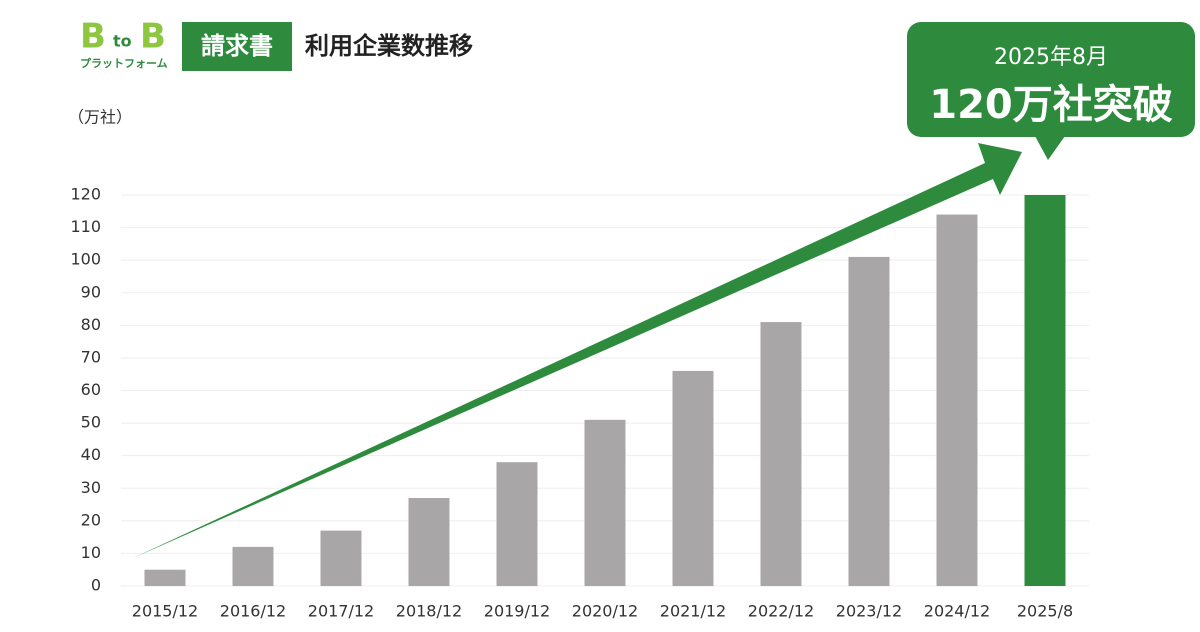  What do you see at coordinates (85, 194) in the screenshot?
I see `y-tick-label: 120` at bounding box center [85, 194].